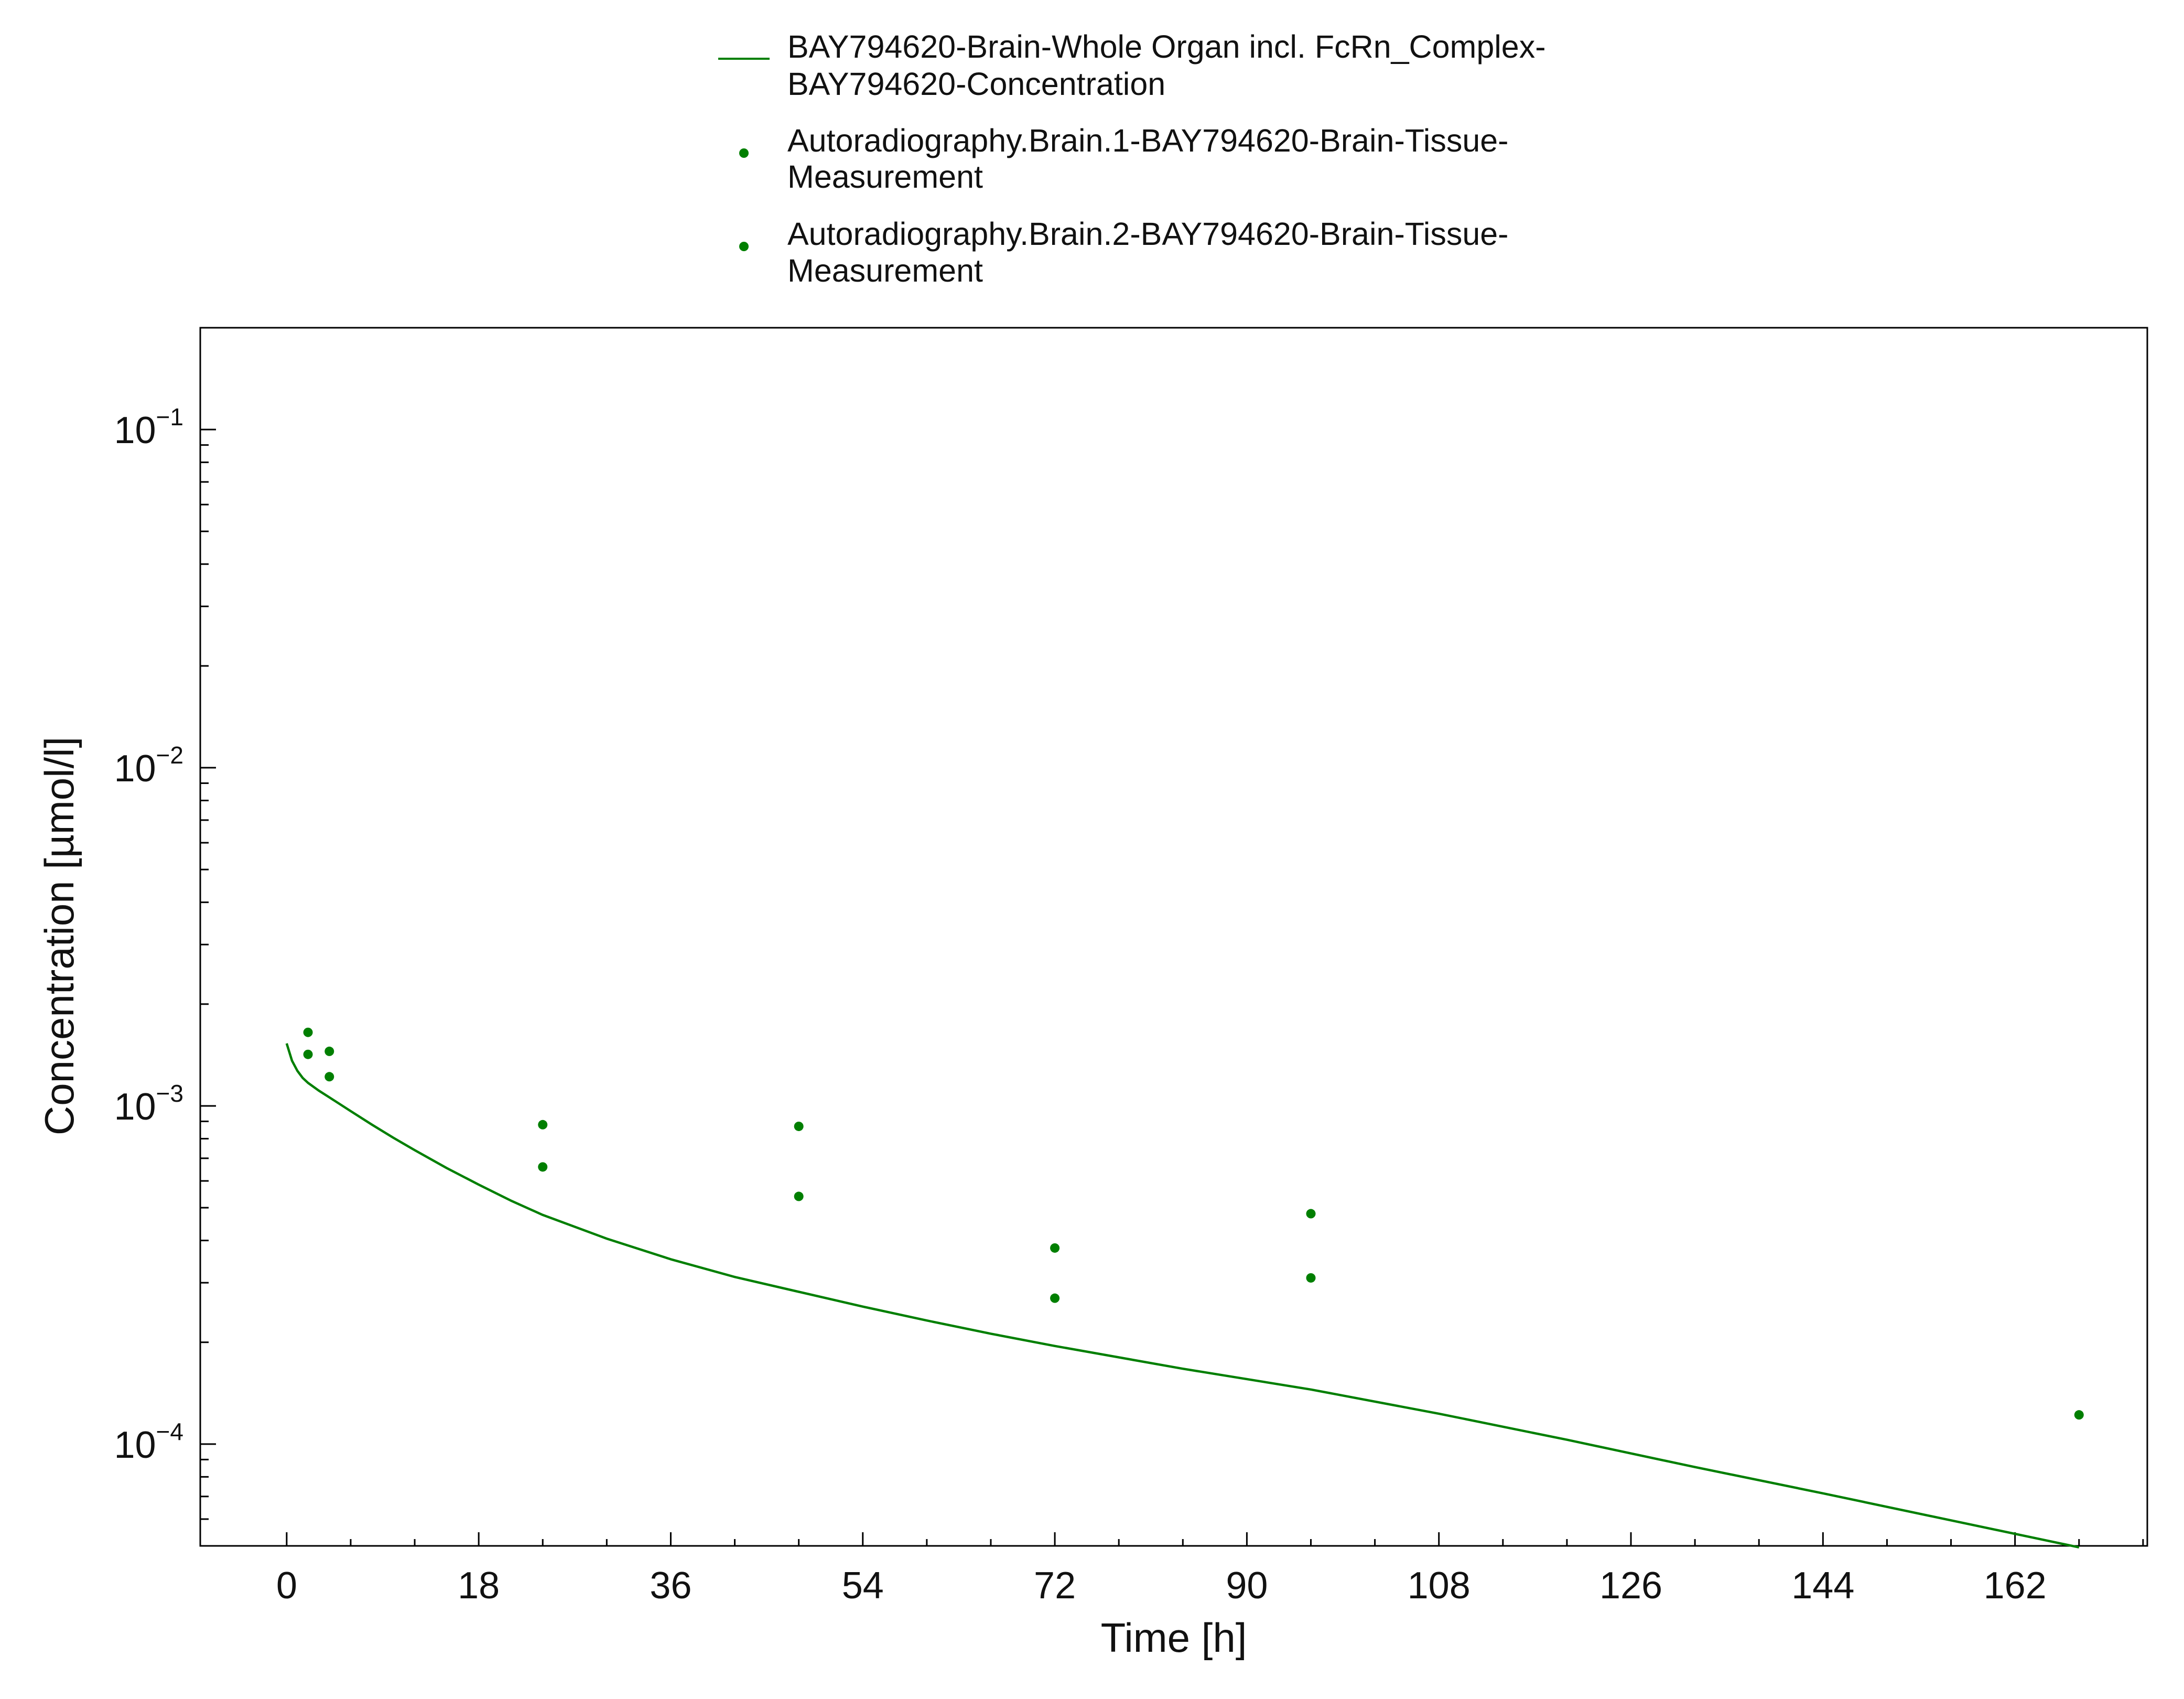 This screenshot has height=1699, width=2184. Describe the element at coordinates (169, 1093) in the screenshot. I see `y-tick-label-exponent: −3` at that location.